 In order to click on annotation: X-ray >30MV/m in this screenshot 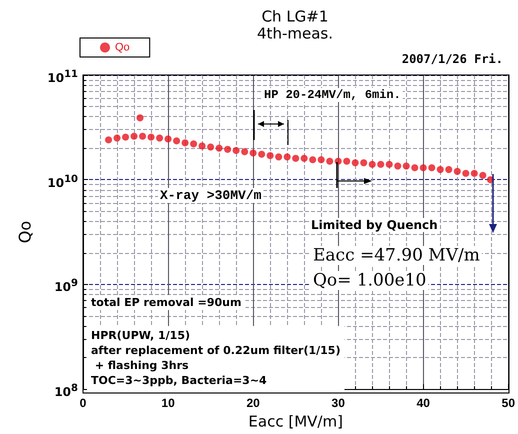, I will do `click(211, 195)`.